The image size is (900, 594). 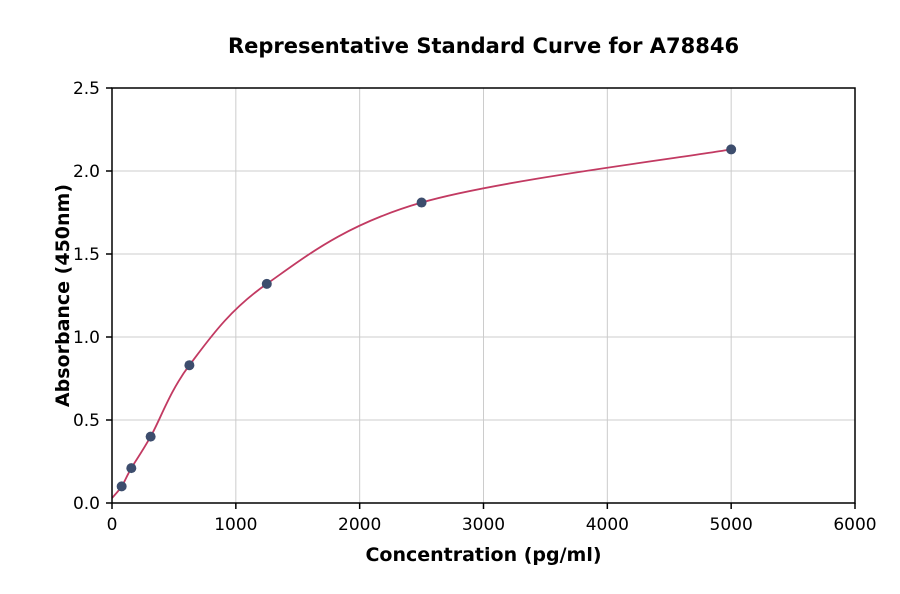 What do you see at coordinates (86, 172) in the screenshot?
I see `y-tick-label: 2.0` at bounding box center [86, 172].